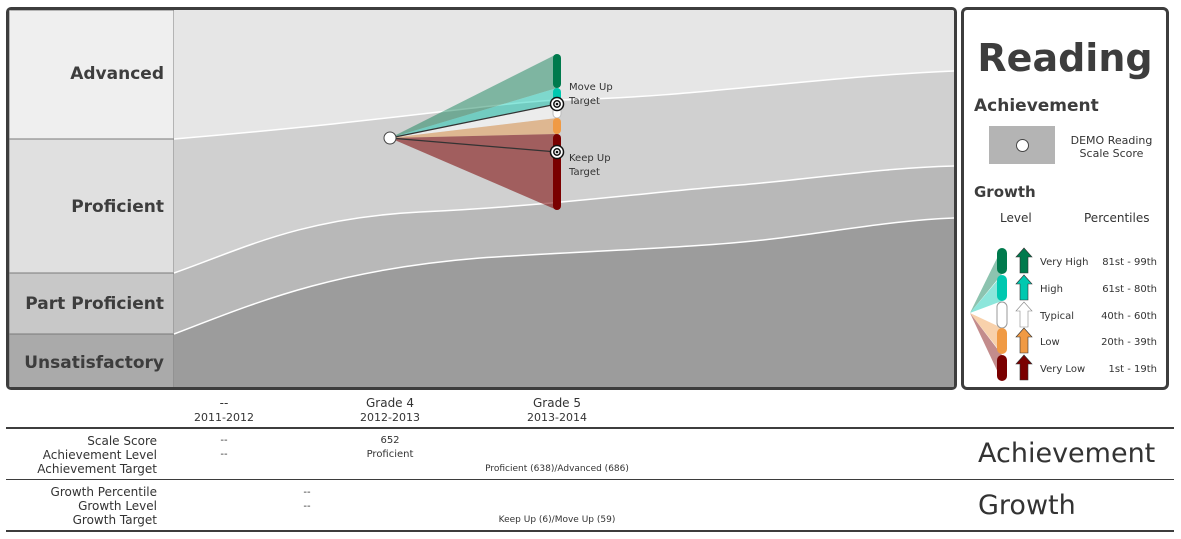 The height and width of the screenshot is (539, 1181). Describe the element at coordinates (224, 440) in the screenshot. I see `scale-score-2011: --` at that location.